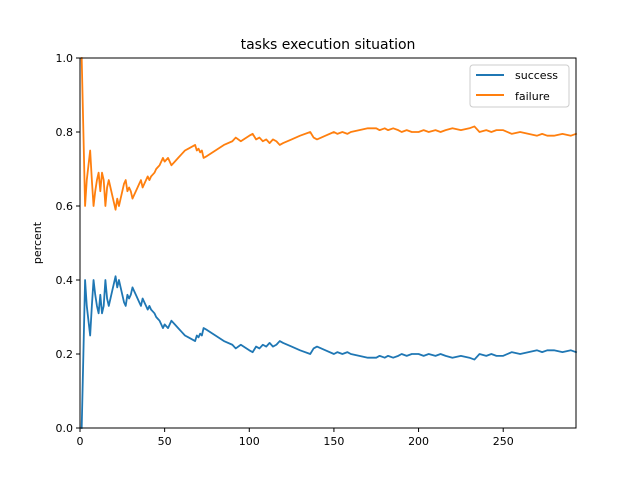 Image resolution: width=640 pixels, height=484 pixels. Describe the element at coordinates (65, 206) in the screenshot. I see `y-tick-label: 0.6` at that location.